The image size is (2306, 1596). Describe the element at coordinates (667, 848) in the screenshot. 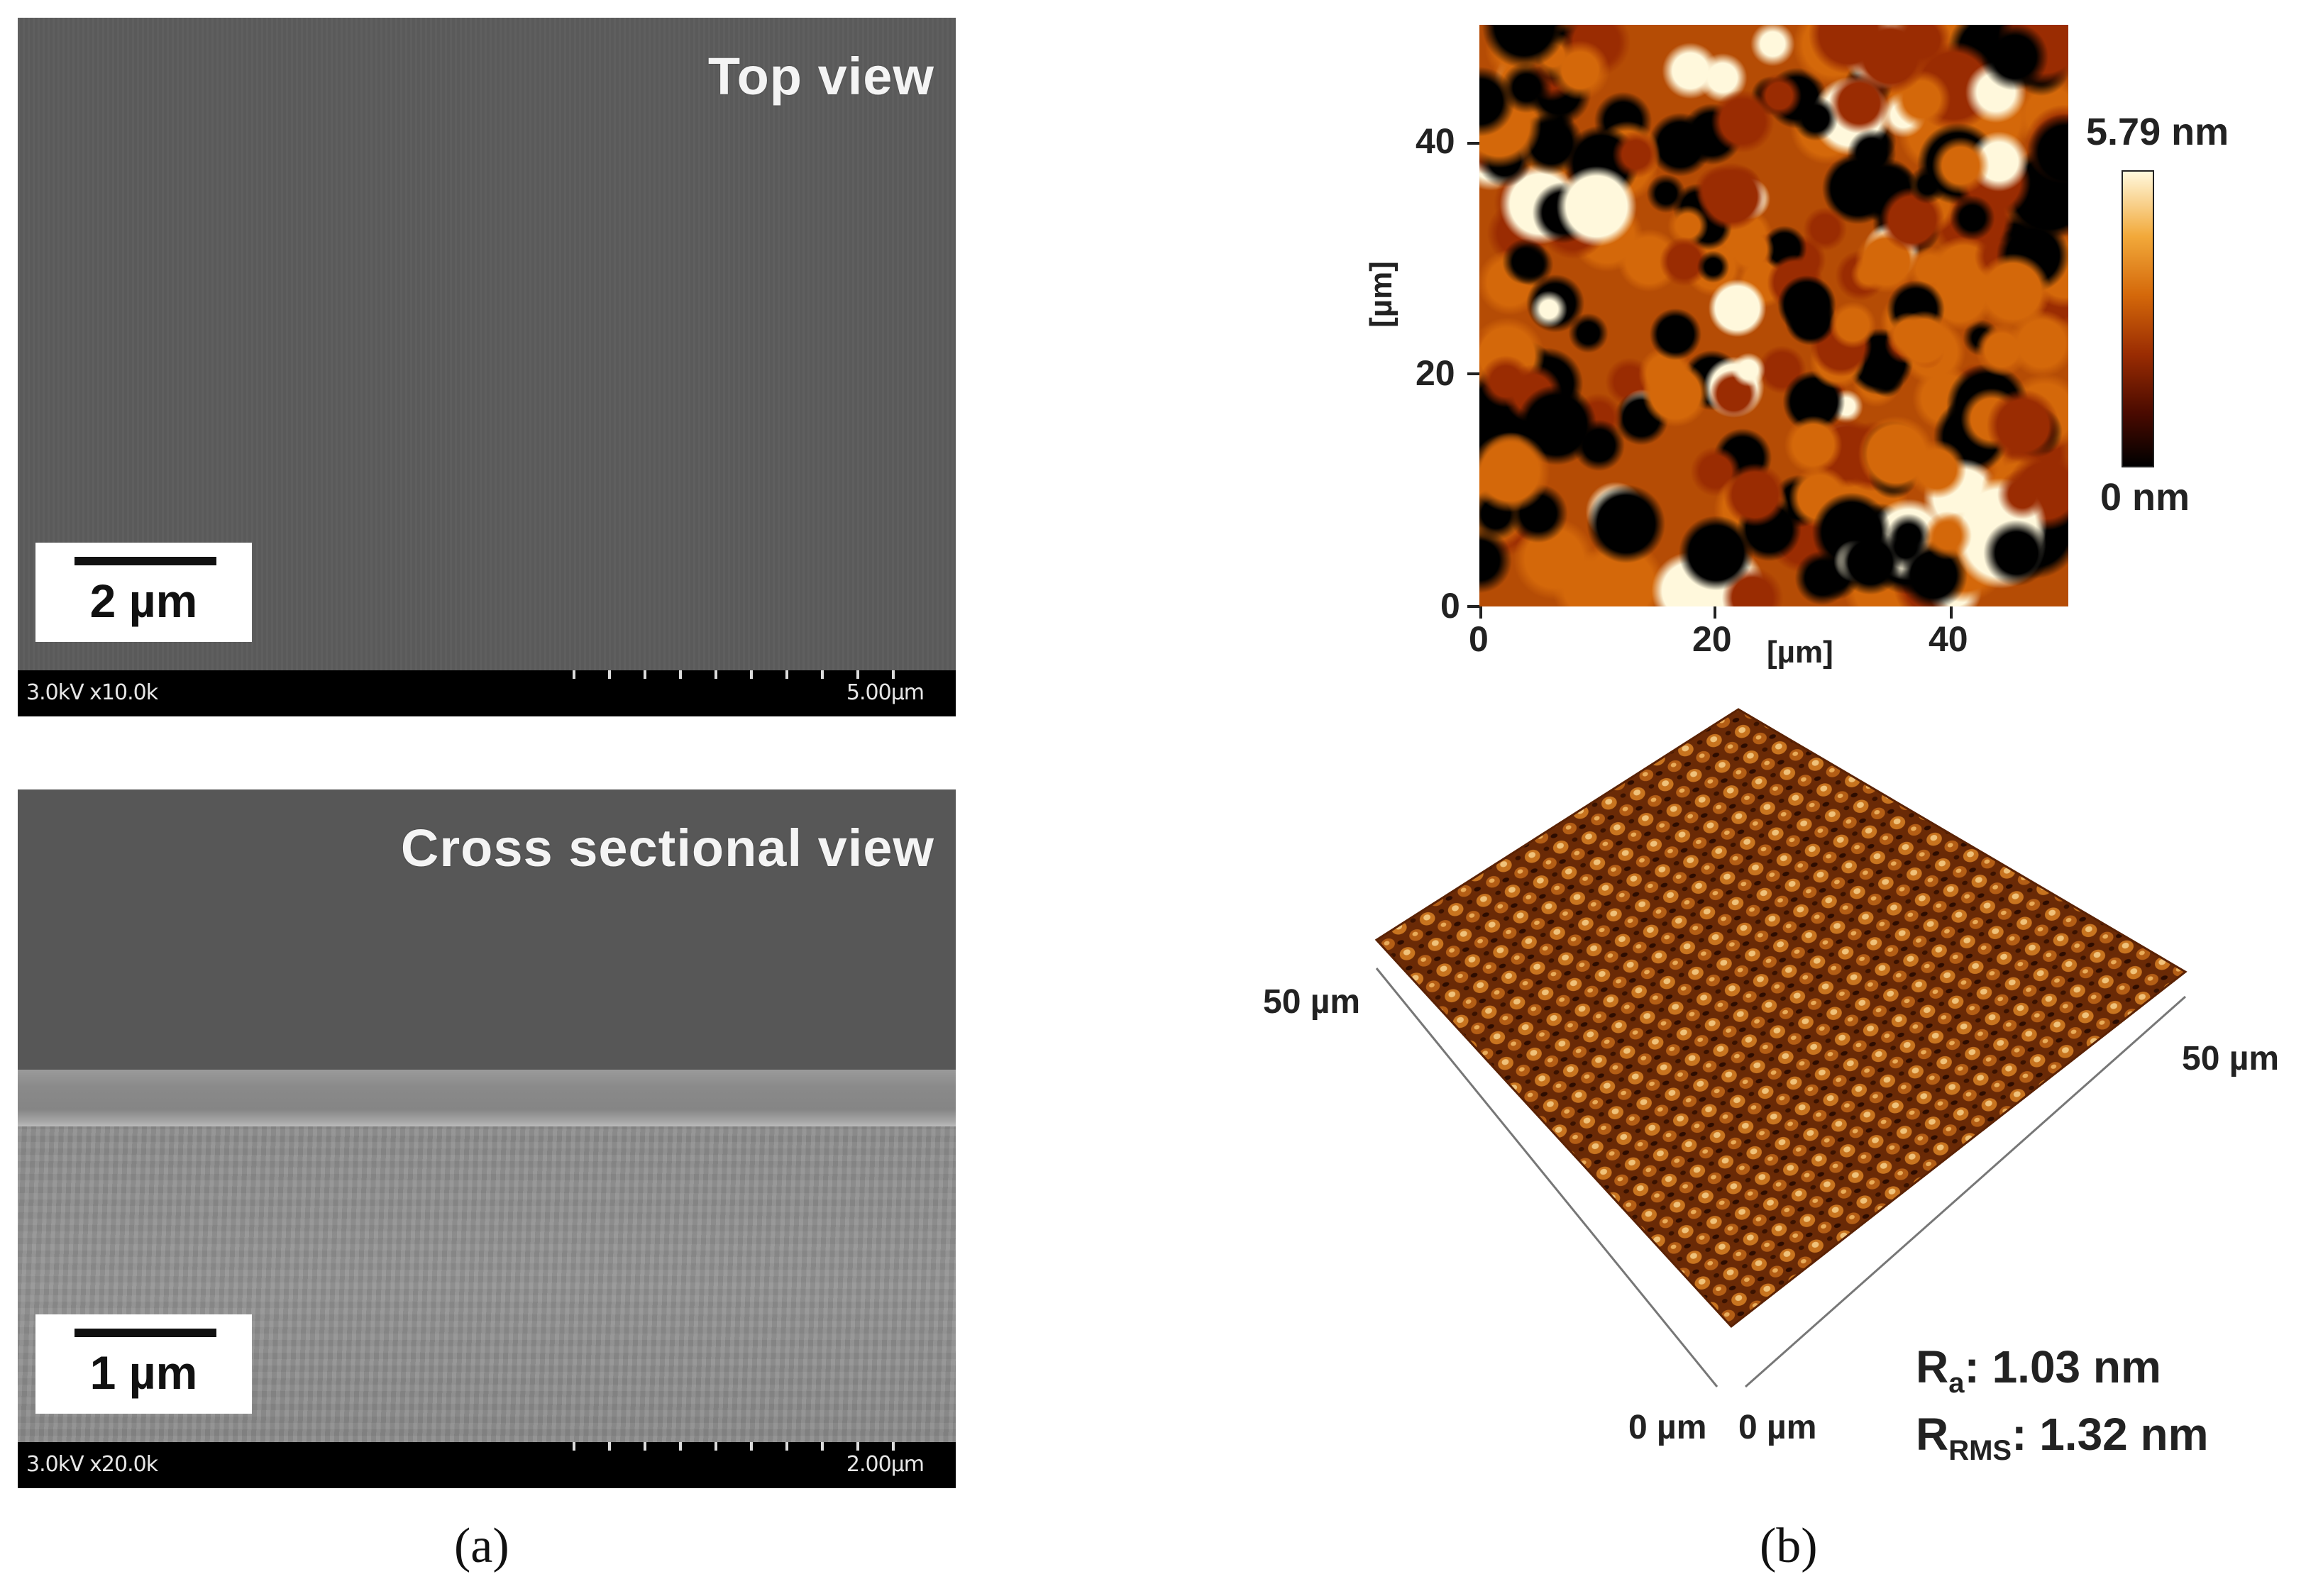

I see `cross-view-title: Cross sectional view` at that location.